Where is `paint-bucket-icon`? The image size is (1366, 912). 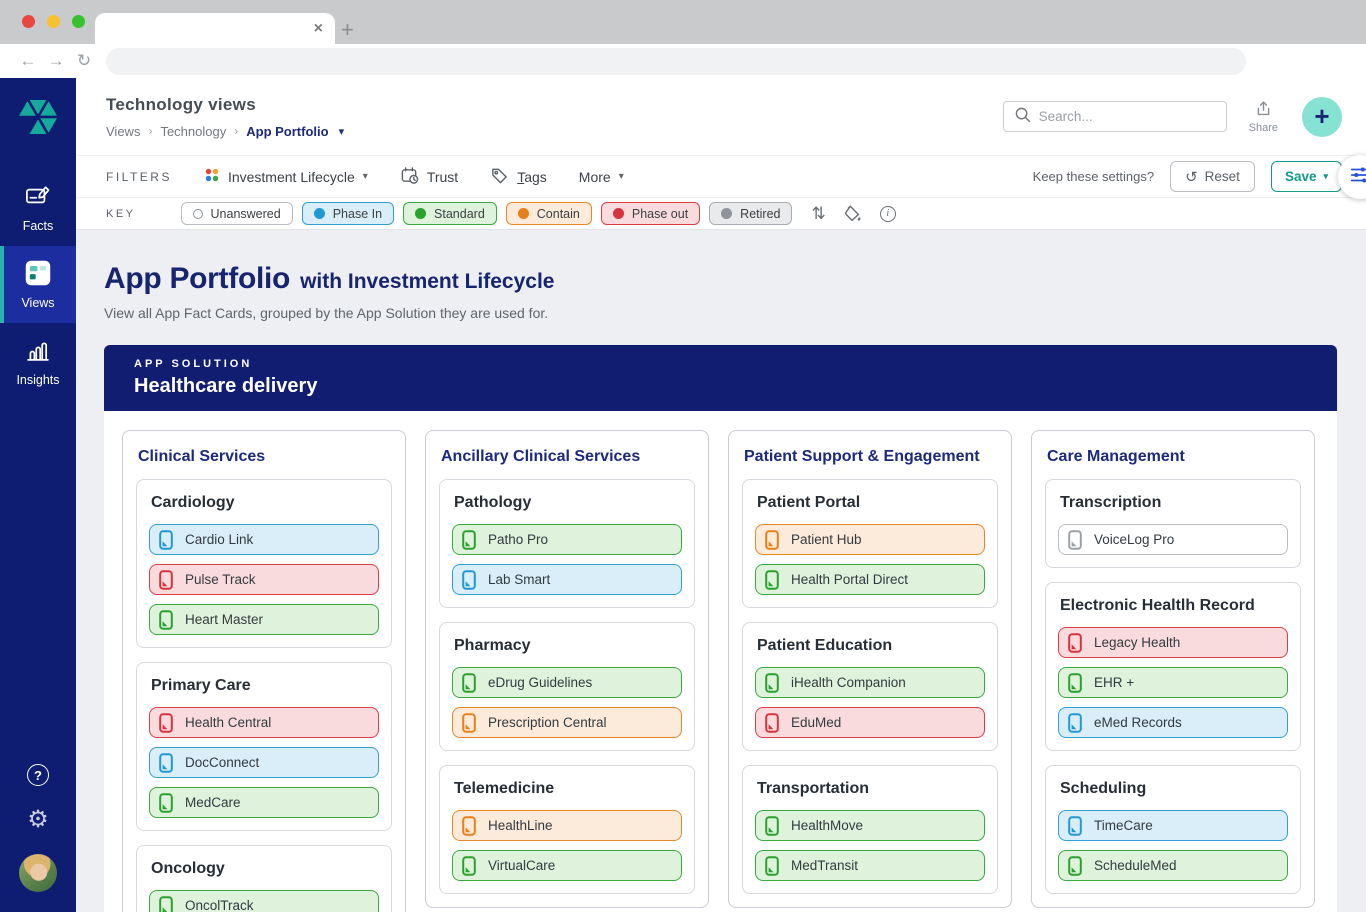 paint-bucket-icon is located at coordinates (853, 214).